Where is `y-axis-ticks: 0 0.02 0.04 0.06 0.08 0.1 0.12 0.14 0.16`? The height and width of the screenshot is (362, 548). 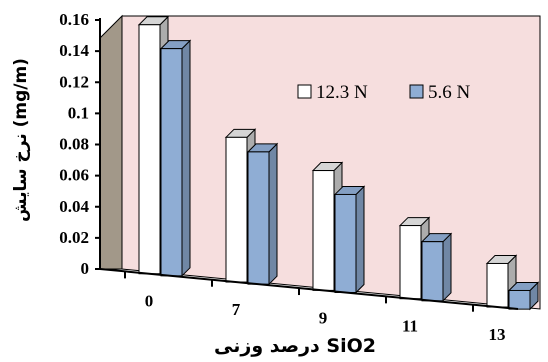 y-axis-ticks: 0 0.02 0.04 0.06 0.08 0.1 0.12 0.14 0.16 is located at coordinates (79, 144).